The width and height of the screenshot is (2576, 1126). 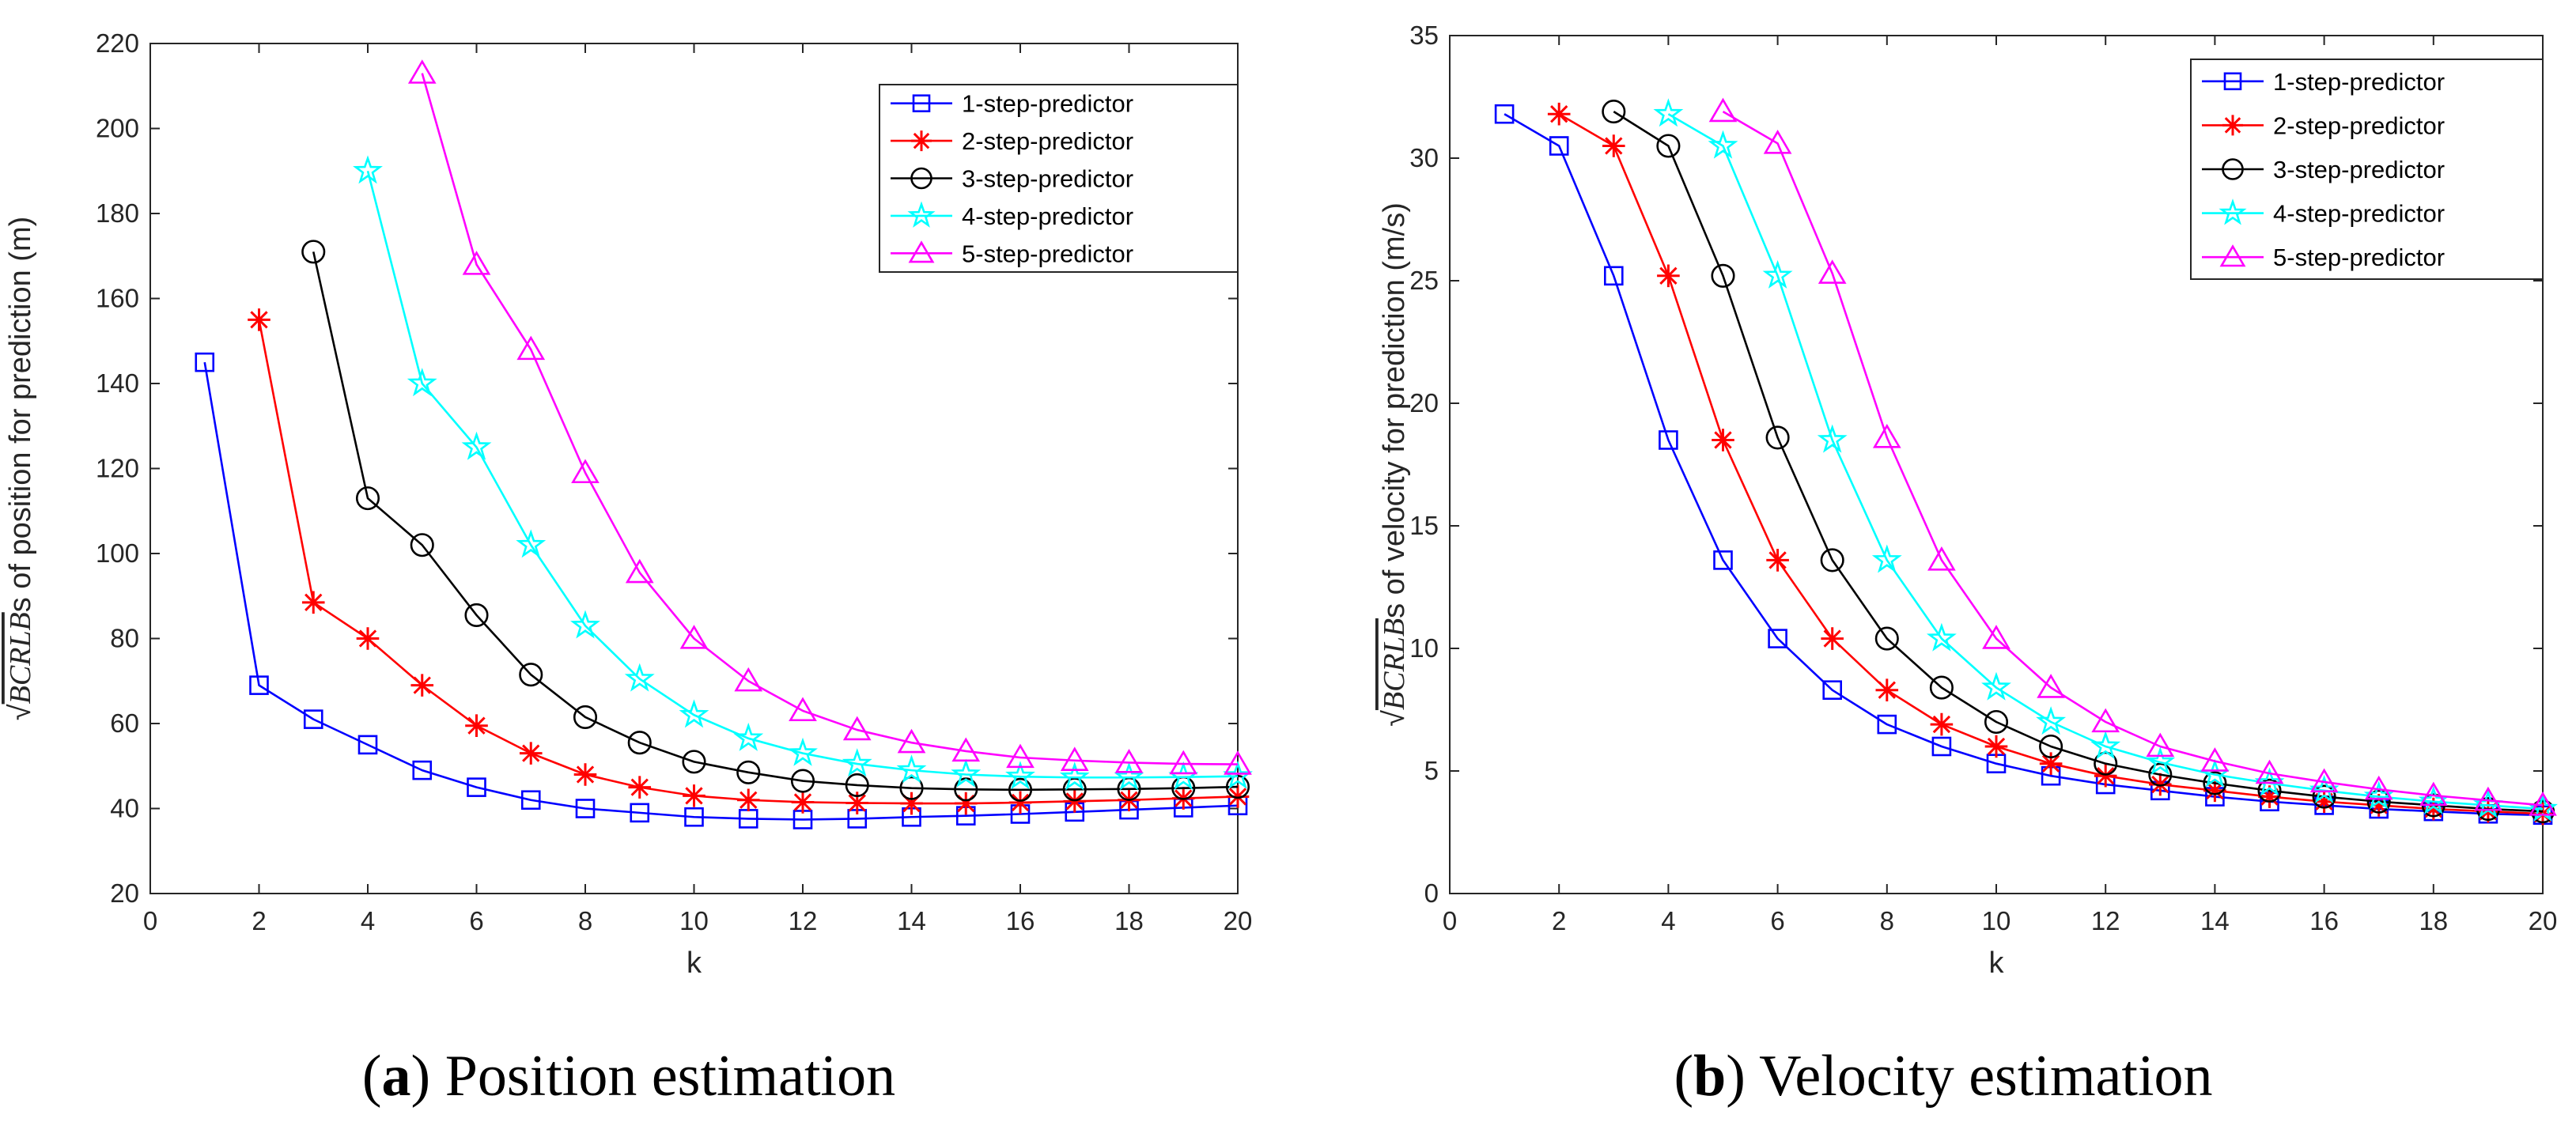 What do you see at coordinates (1997, 963) in the screenshot?
I see `x-axis-label: k` at bounding box center [1997, 963].